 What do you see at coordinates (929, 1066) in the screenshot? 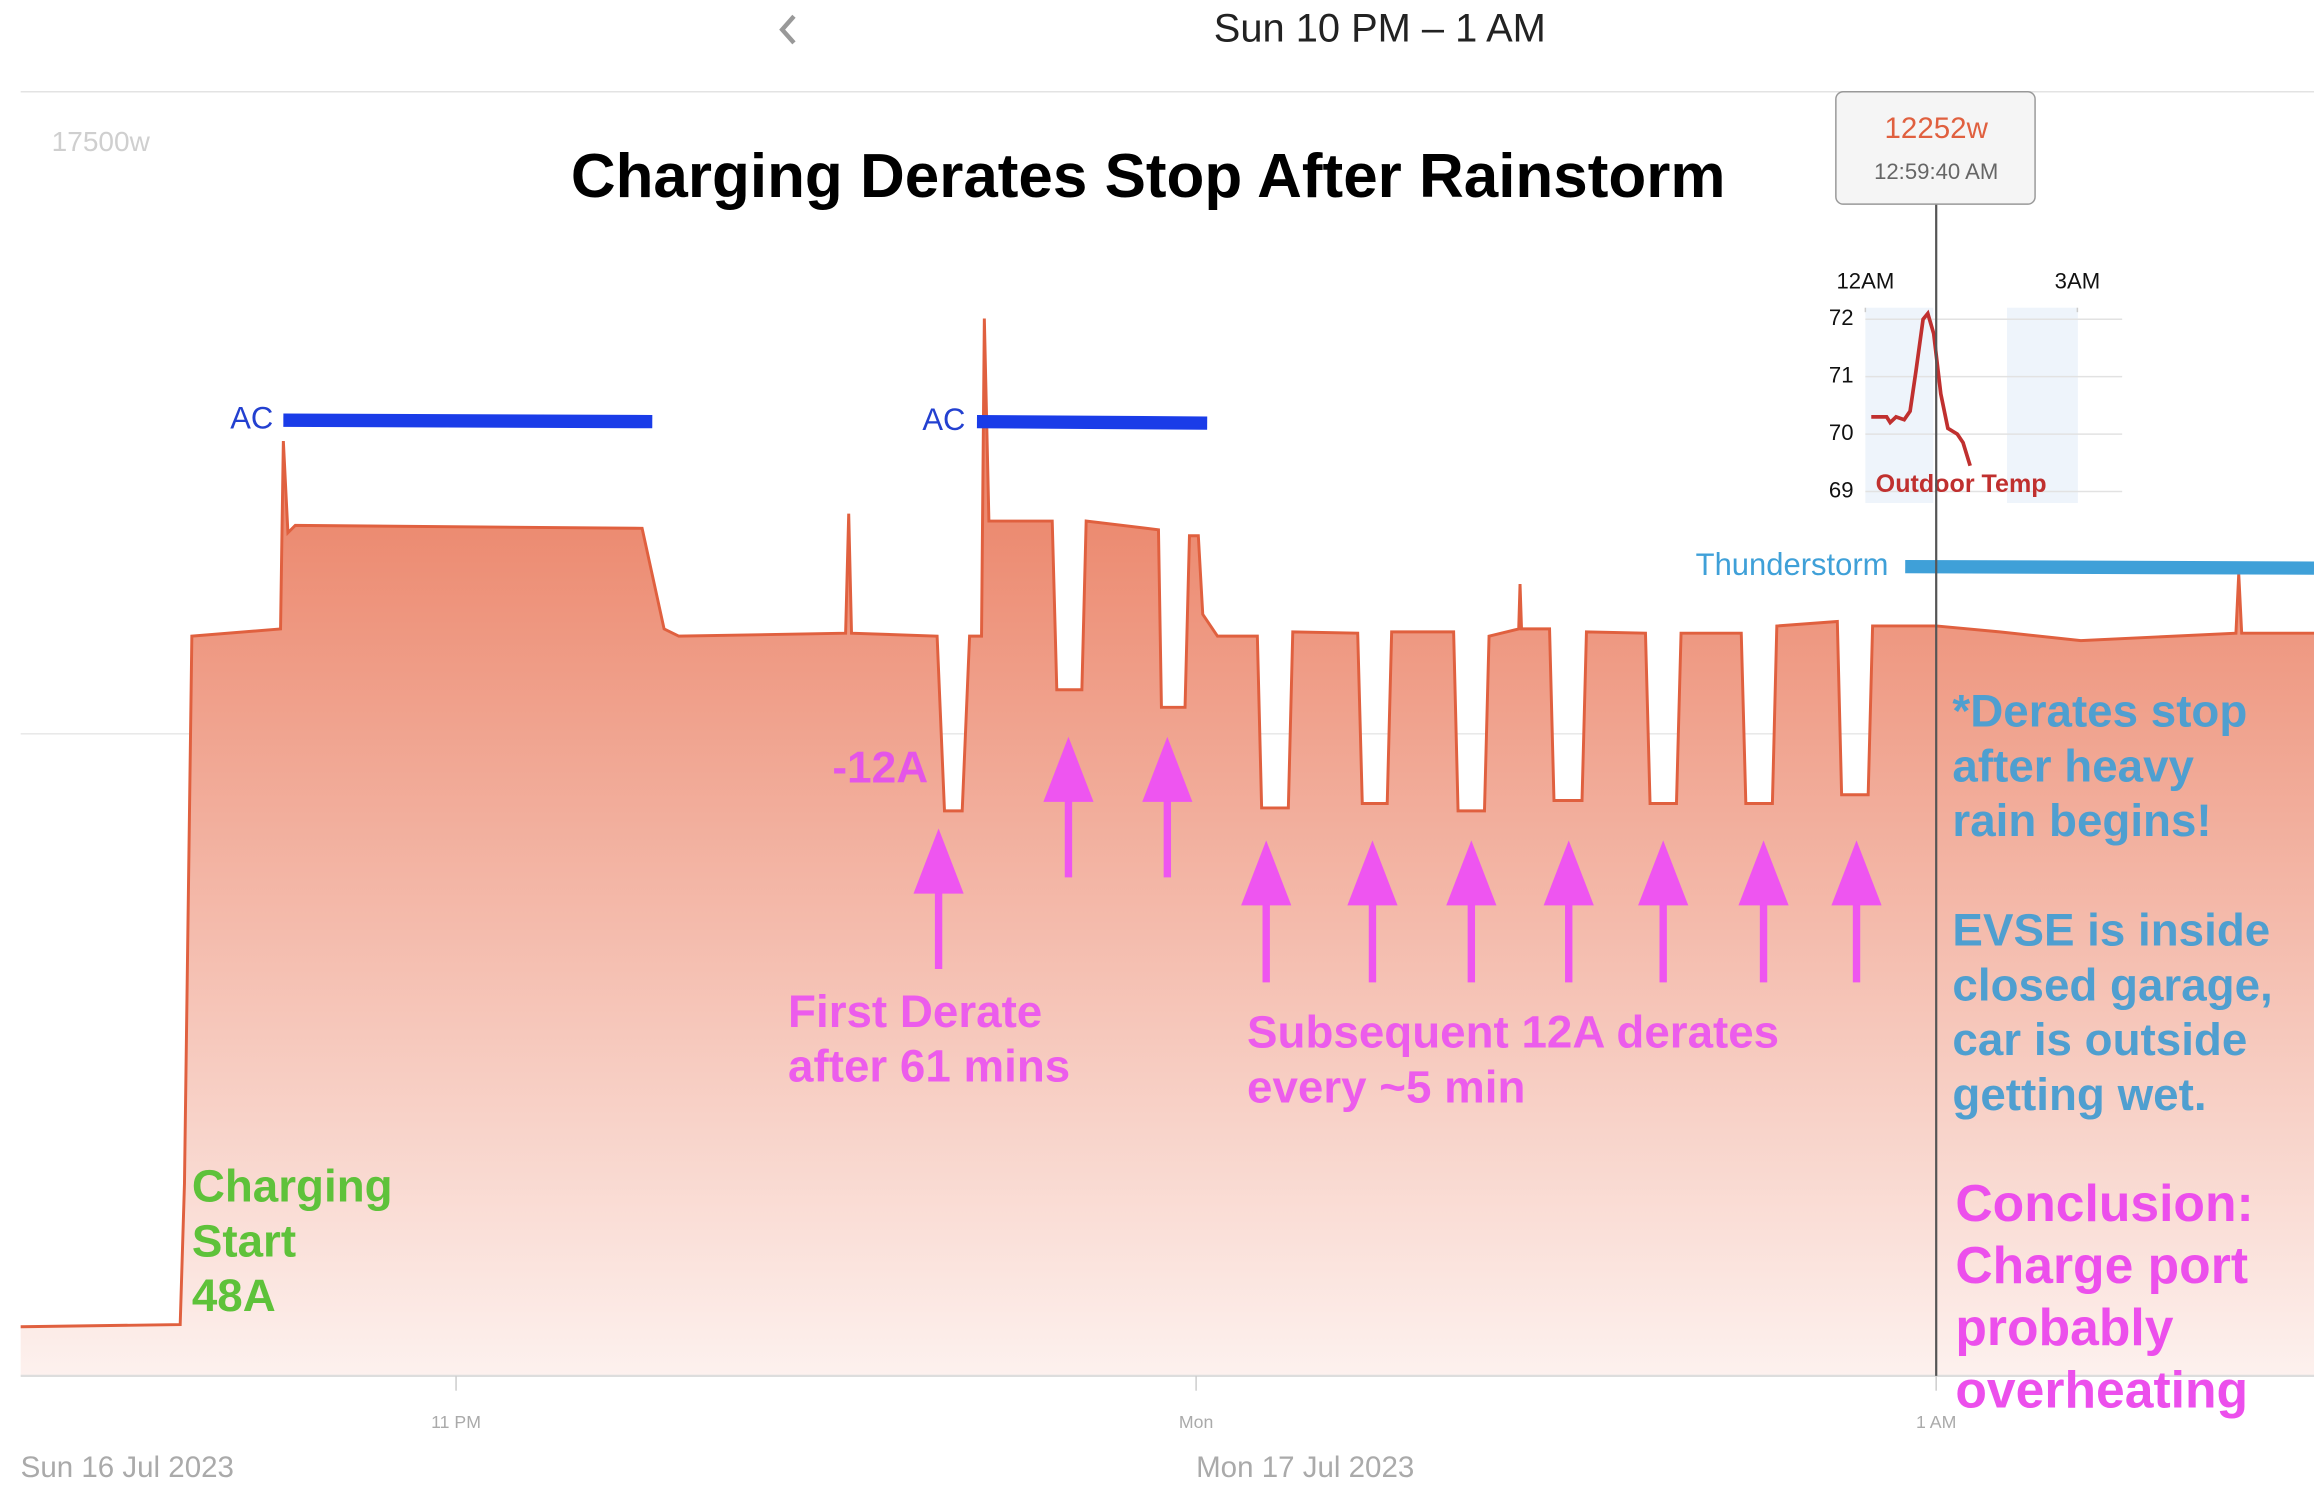
I see `annotation: after 61 mins` at bounding box center [929, 1066].